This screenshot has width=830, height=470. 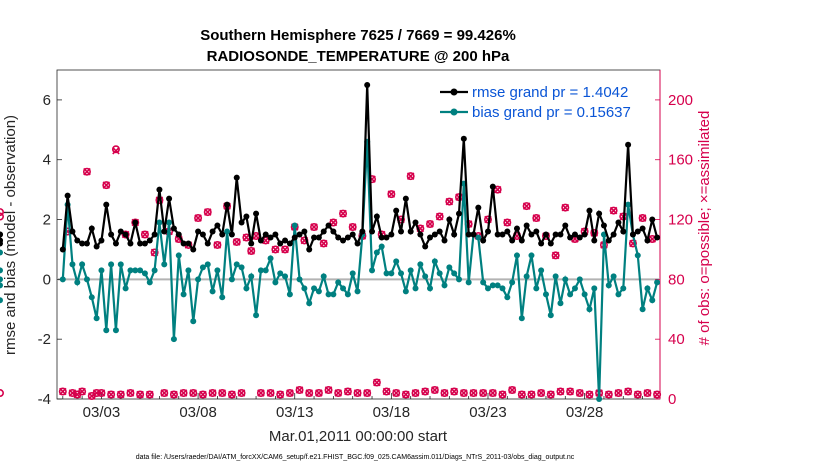 What do you see at coordinates (47, 279) in the screenshot?
I see `y-tick-label: 0` at bounding box center [47, 279].